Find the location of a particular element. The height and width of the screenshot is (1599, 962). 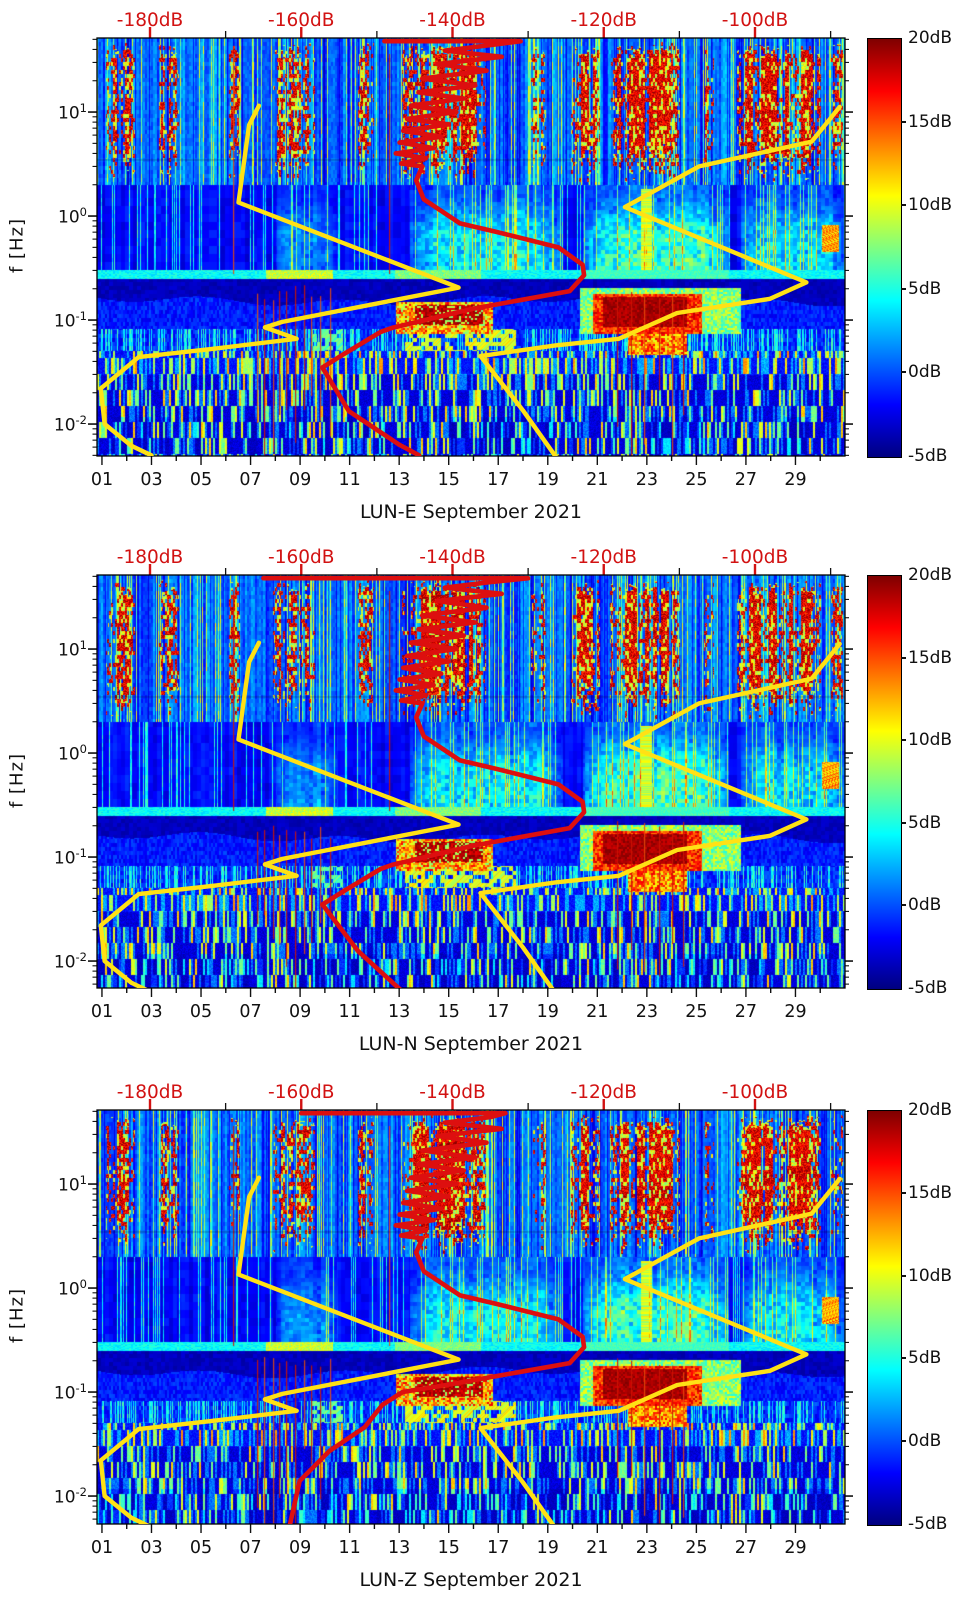

panel-title: LUN-E September 2021 is located at coordinates (471, 512).